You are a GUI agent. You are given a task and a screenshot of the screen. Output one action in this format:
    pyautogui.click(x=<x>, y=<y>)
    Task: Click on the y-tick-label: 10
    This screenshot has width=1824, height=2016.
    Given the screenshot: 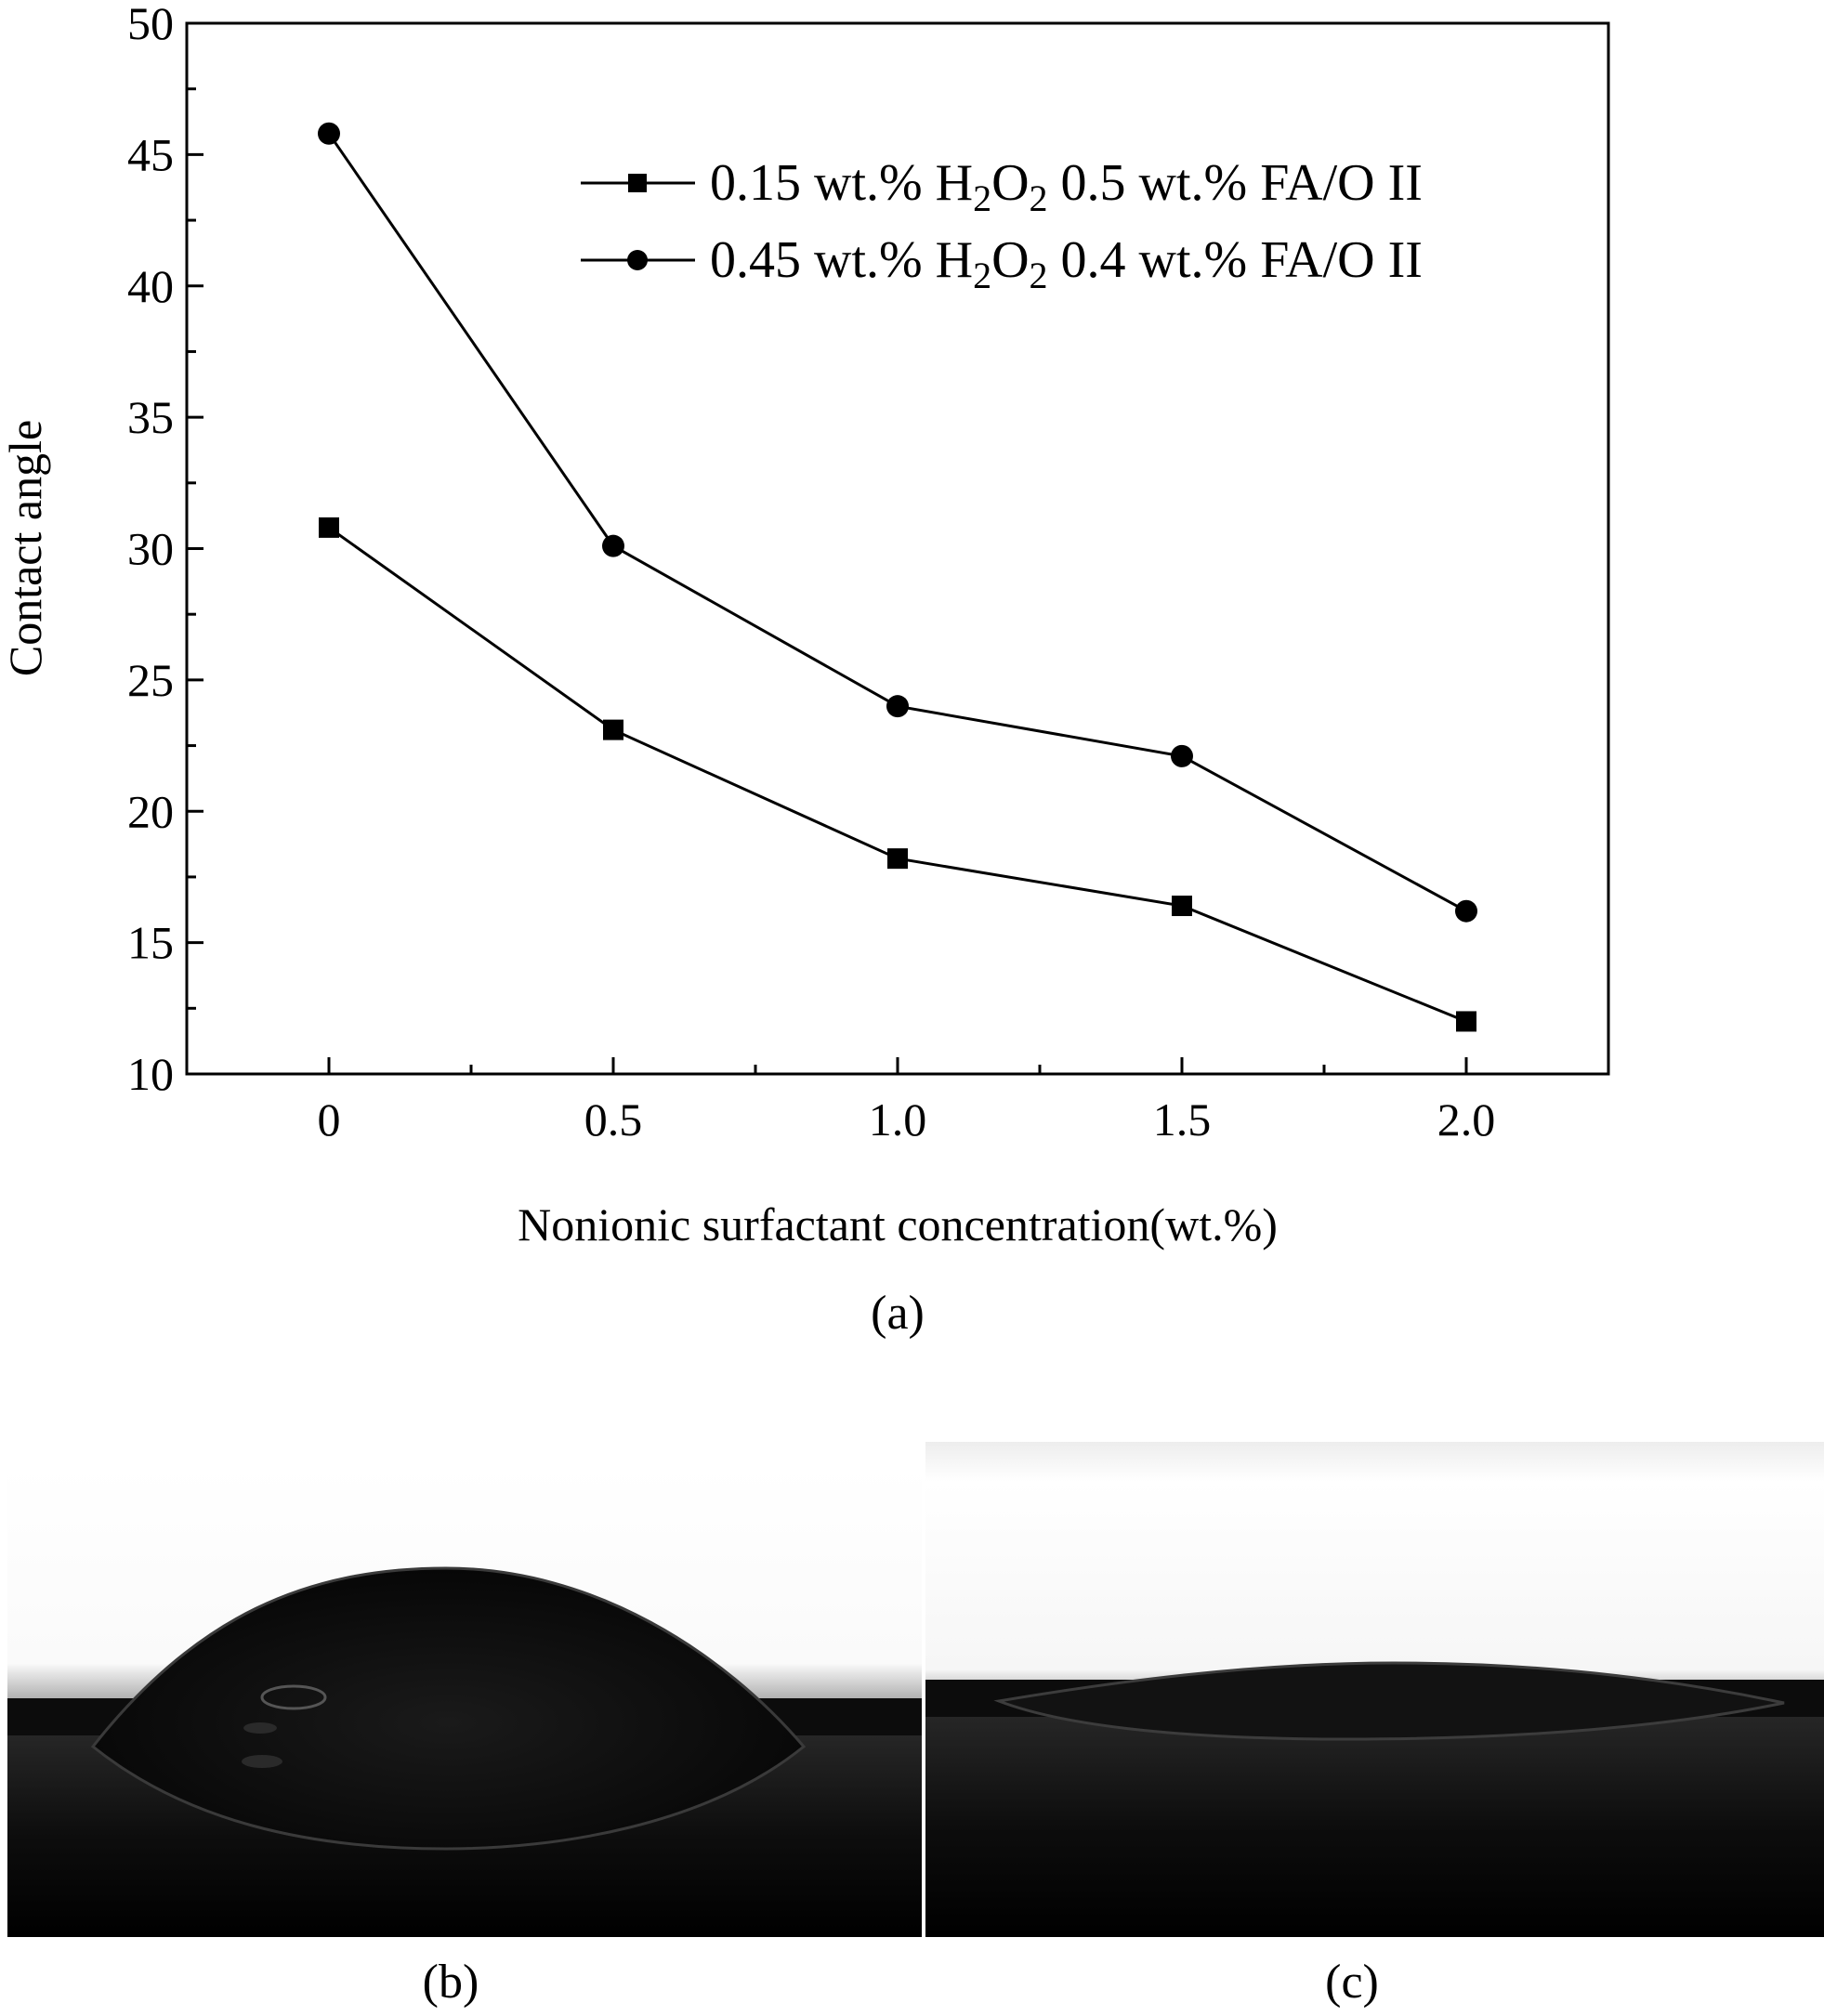 What is the action you would take?
    pyautogui.click(x=150, y=1074)
    